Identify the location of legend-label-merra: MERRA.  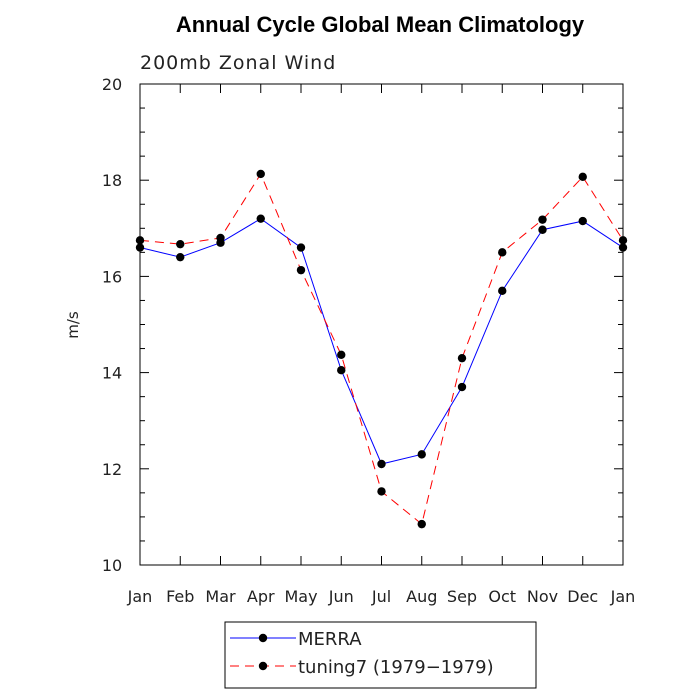
(330, 639).